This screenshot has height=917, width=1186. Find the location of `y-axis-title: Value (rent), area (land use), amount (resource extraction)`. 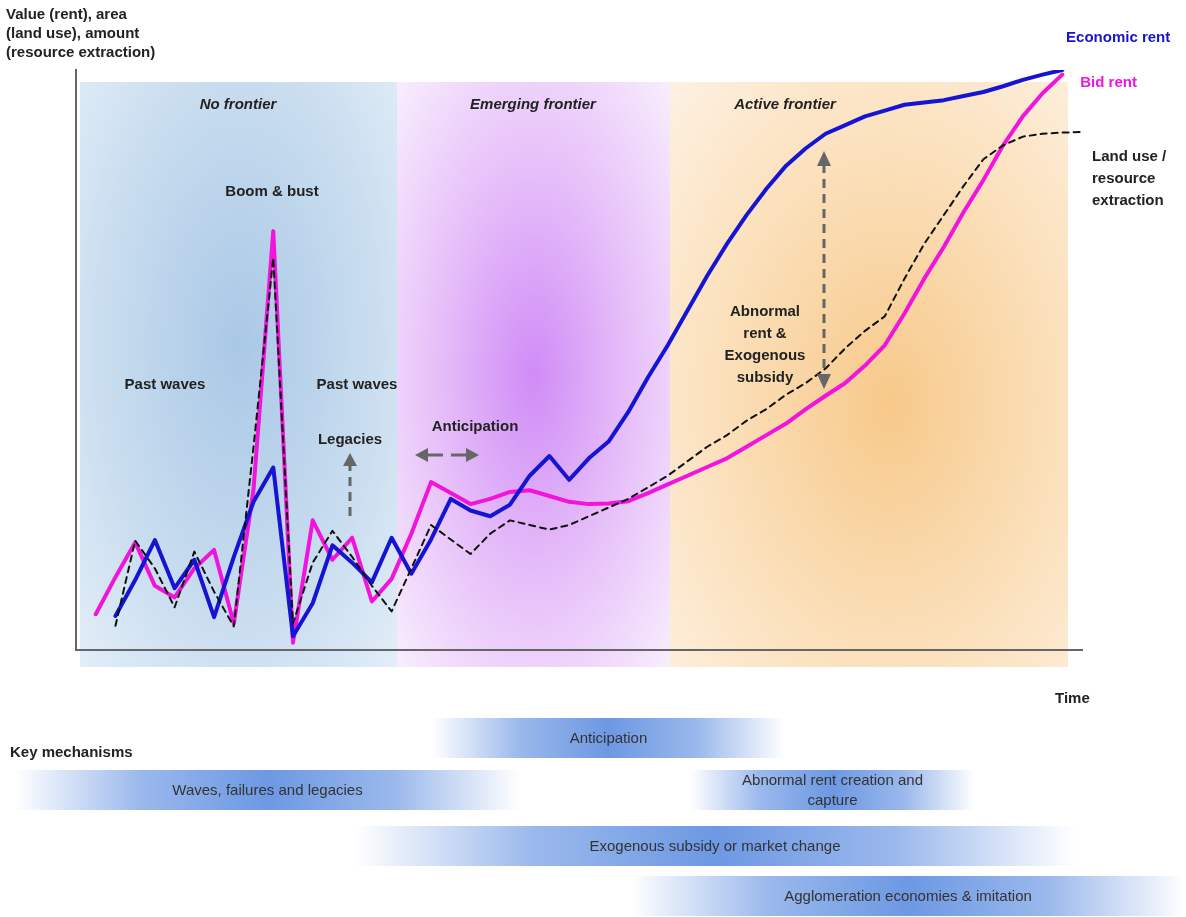

y-axis-title: Value (rent), area (land use), amount (resource extraction) is located at coordinates (81, 32).